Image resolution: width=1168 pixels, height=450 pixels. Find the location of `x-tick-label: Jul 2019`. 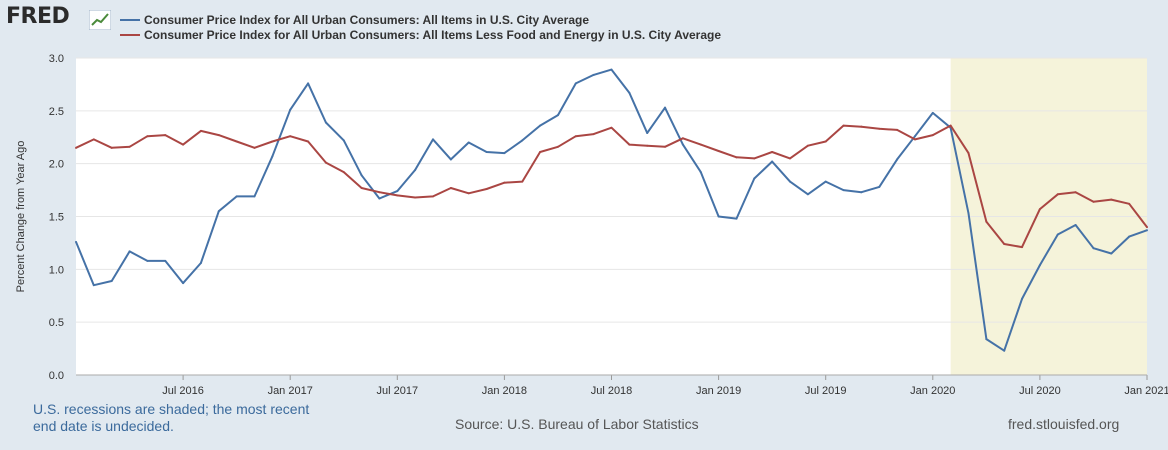

x-tick-label: Jul 2019 is located at coordinates (826, 391).